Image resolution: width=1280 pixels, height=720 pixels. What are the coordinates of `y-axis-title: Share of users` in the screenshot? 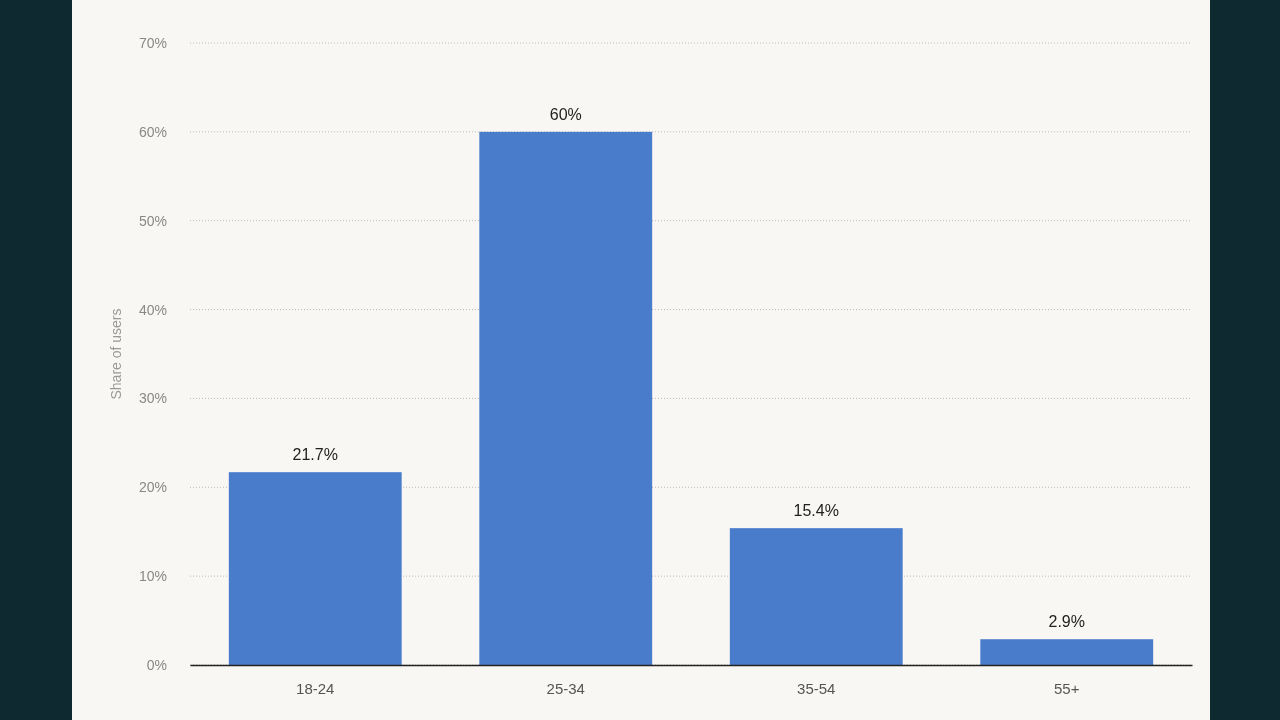 It's located at (116, 354).